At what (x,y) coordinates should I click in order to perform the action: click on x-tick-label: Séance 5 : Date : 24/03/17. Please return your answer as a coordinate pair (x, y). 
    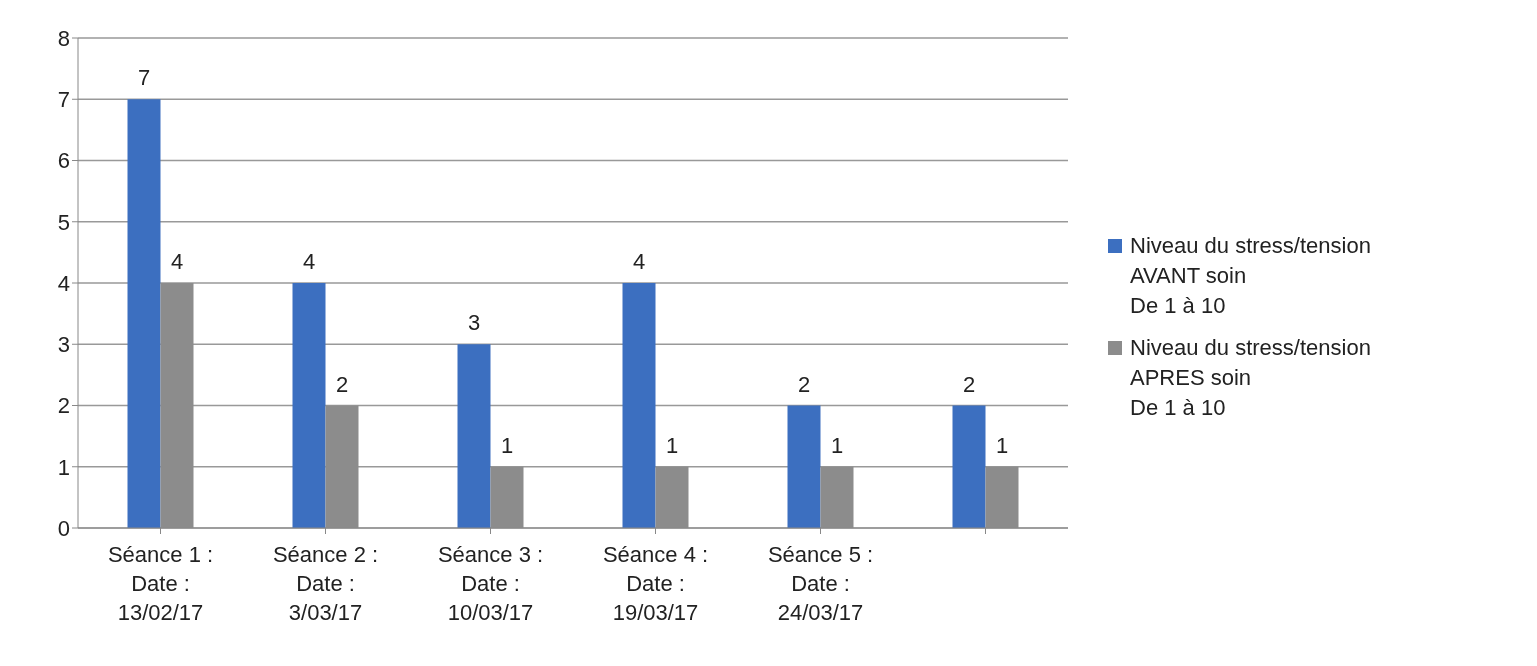
    Looking at the image, I should click on (820, 583).